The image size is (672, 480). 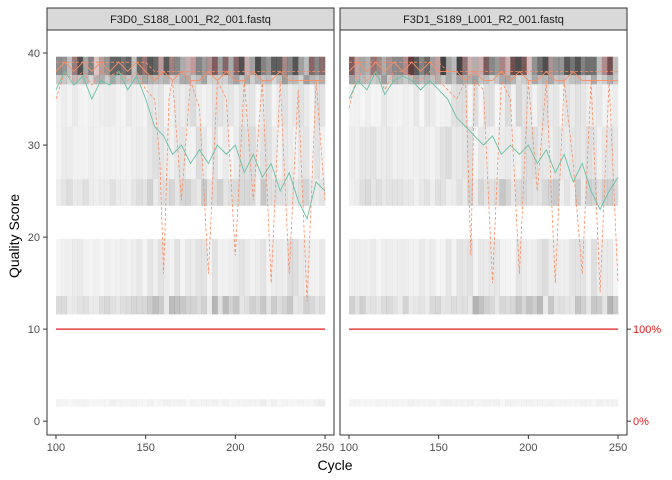 I want to click on x-axis-title: Cycle, so click(x=334, y=465).